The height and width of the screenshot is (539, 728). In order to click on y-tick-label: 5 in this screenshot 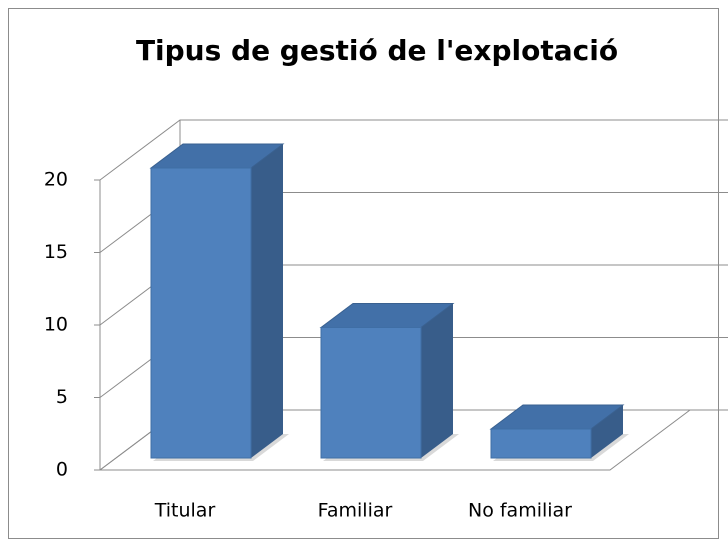, I will do `click(62, 397)`.